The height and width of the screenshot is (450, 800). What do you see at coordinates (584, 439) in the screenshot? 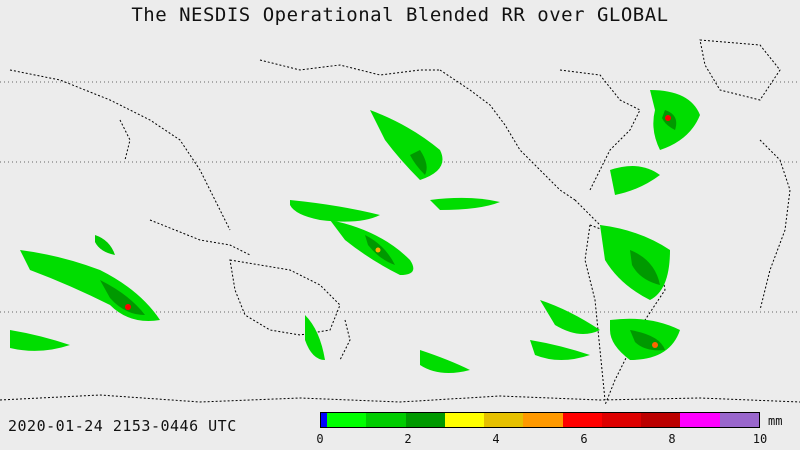
I see `colorbar-tick-label: 6` at bounding box center [584, 439].